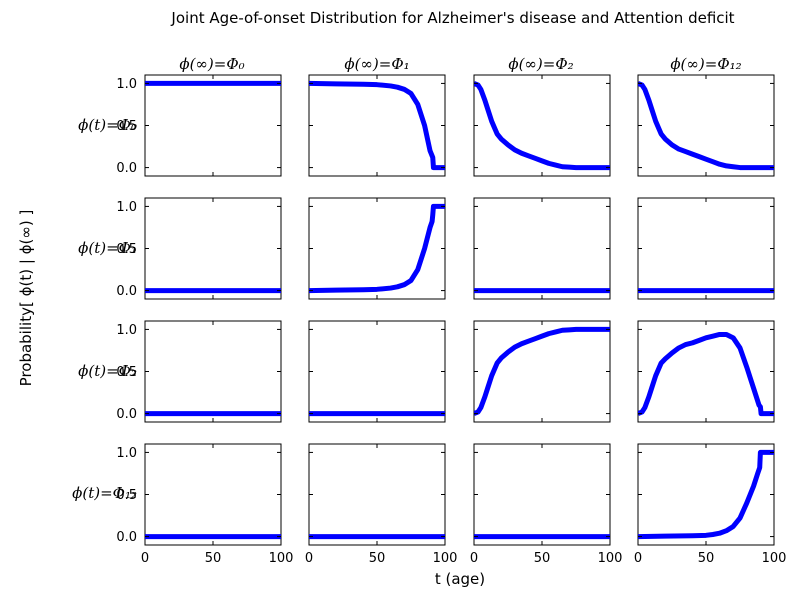 This screenshot has width=800, height=600. Describe the element at coordinates (107, 125) in the screenshot. I see `row-label: ϕ(t)=Φ₀` at that location.